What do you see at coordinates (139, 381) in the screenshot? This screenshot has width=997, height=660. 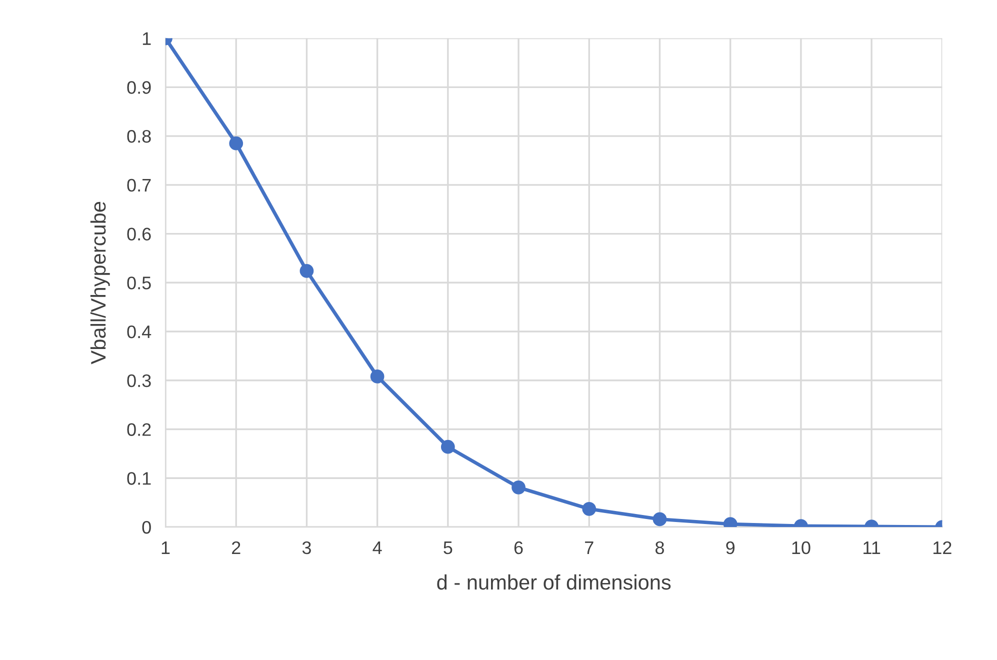 I see `y-tick-label: 0.3` at bounding box center [139, 381].